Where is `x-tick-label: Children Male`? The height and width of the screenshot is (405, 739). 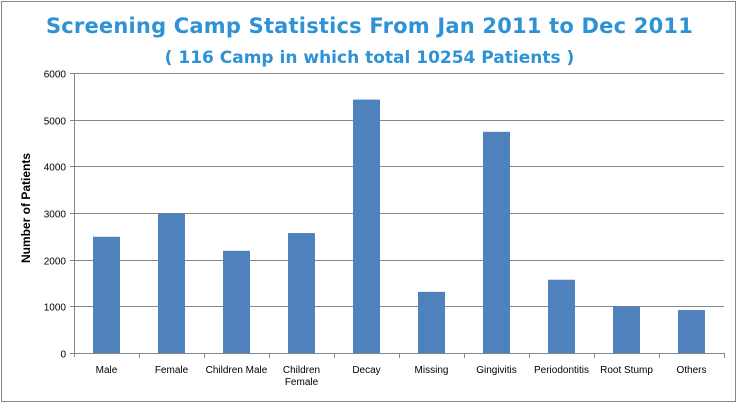
x-tick-label: Children Male is located at coordinates (237, 370).